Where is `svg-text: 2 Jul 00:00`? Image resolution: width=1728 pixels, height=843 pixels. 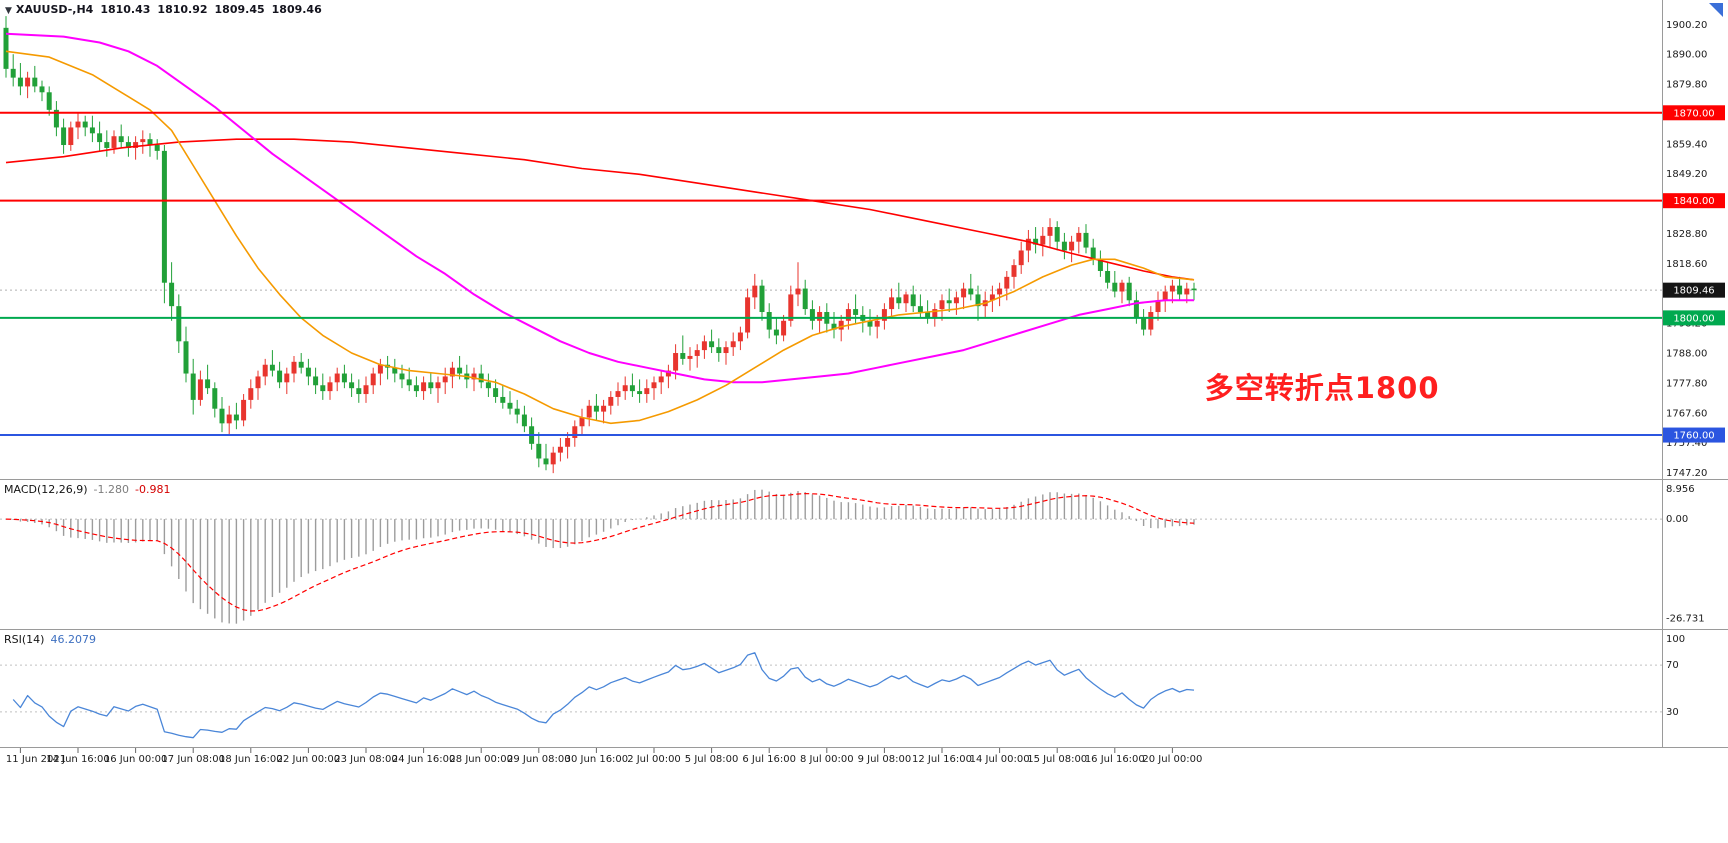 svg-text: 2 Jul 00:00 is located at coordinates (654, 759).